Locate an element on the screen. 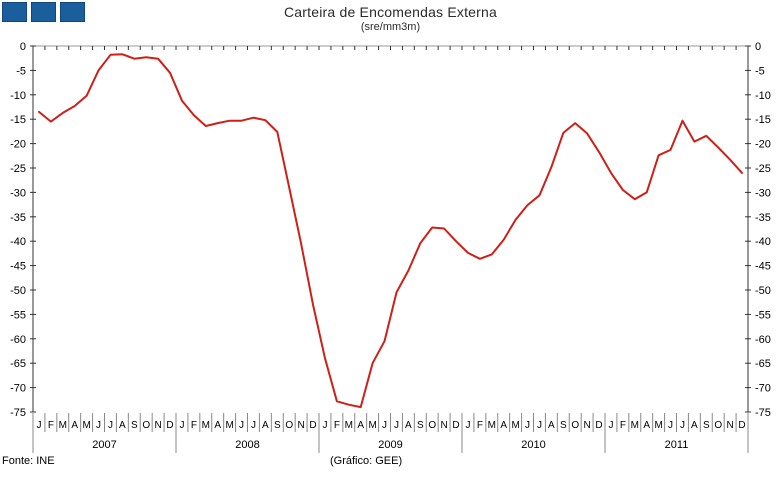 The height and width of the screenshot is (477, 781). credit-label: (Gráfico: GEE) is located at coordinates (366, 461).